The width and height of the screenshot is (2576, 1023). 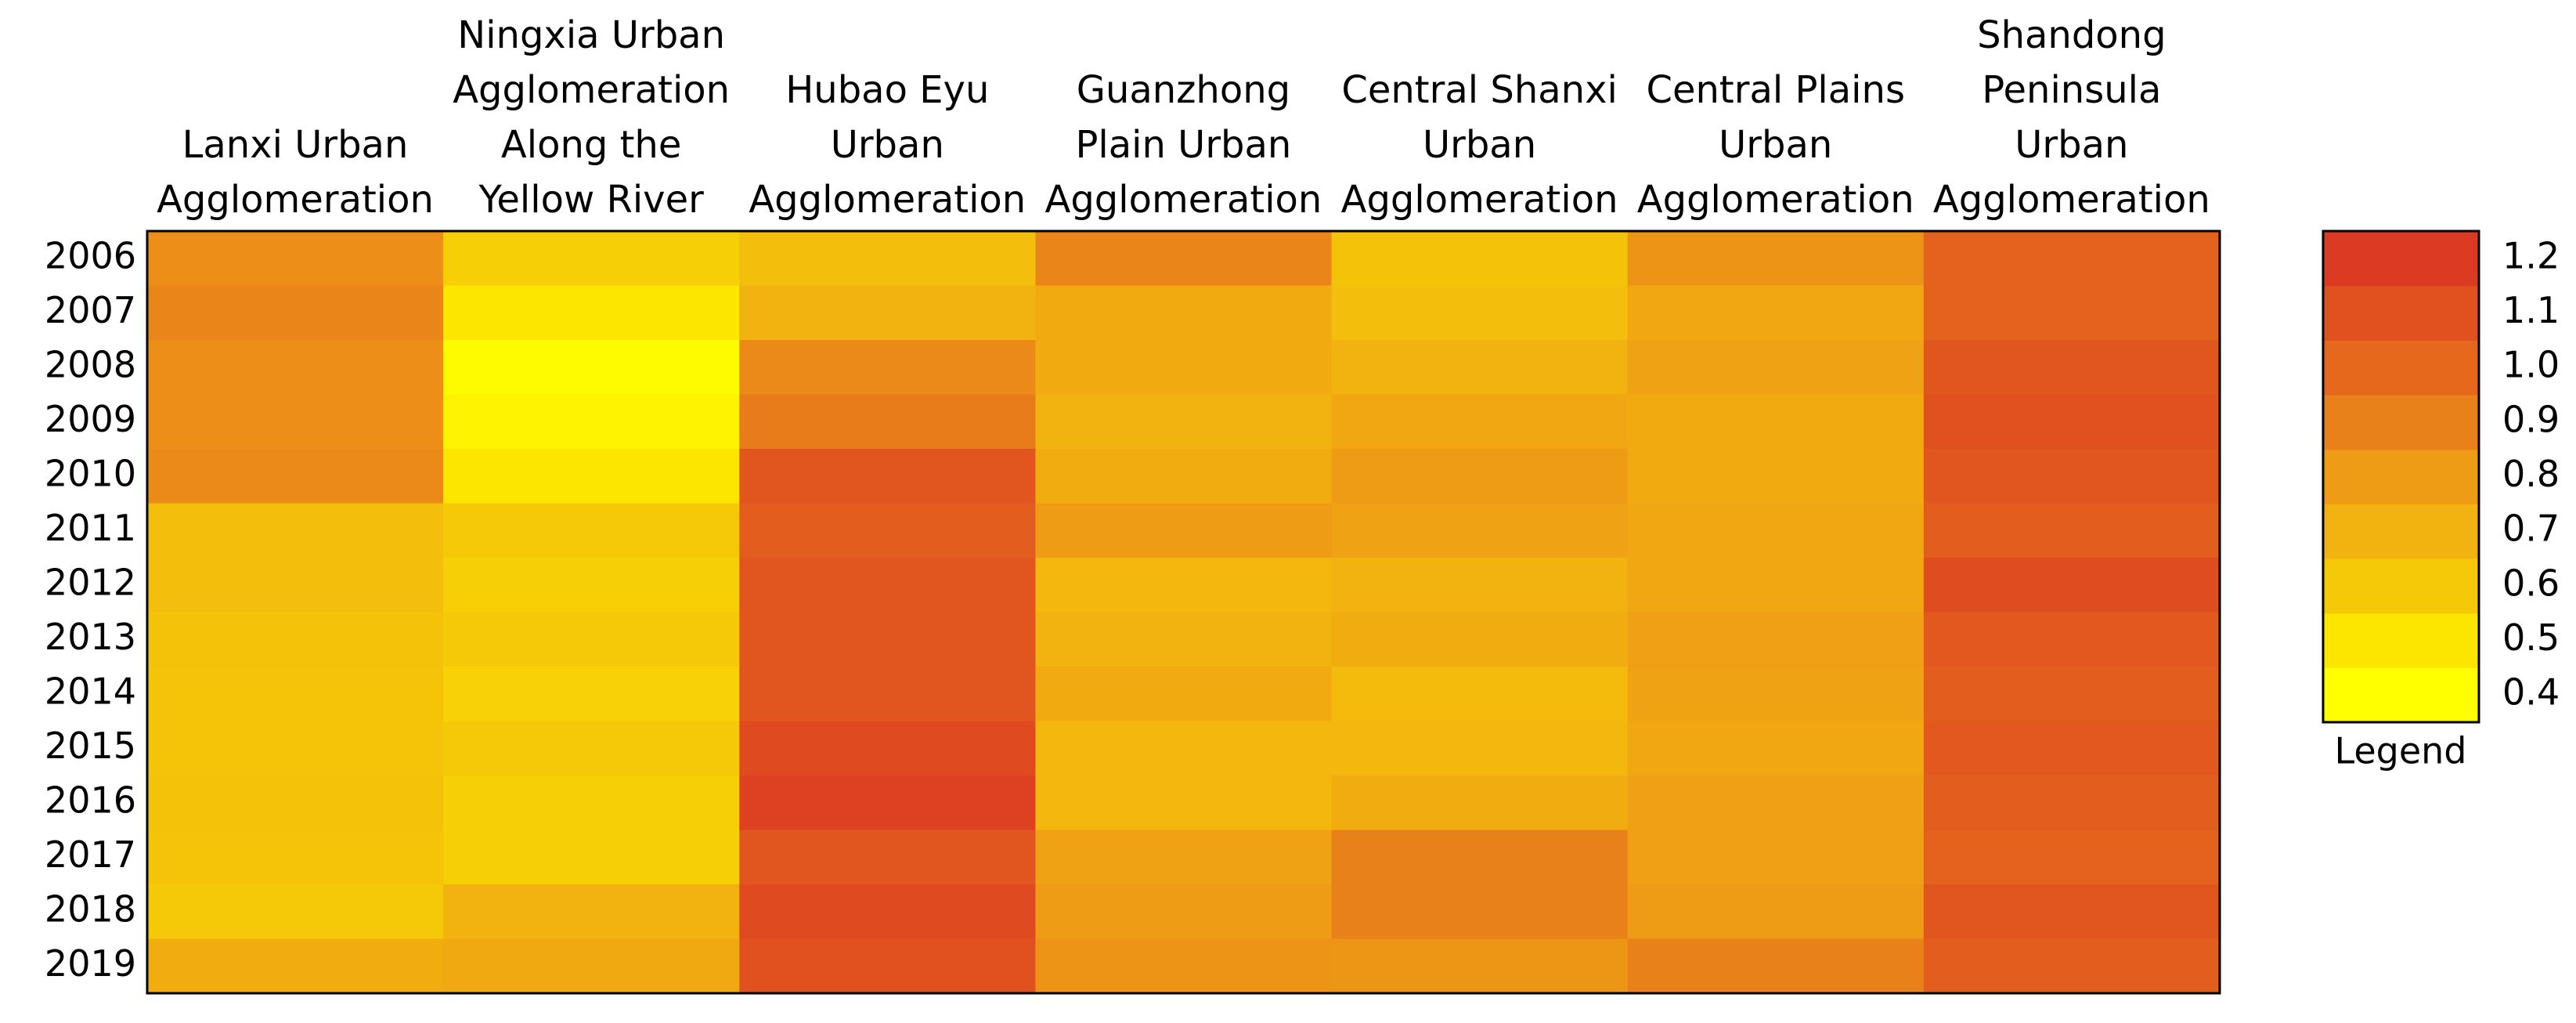 What do you see at coordinates (2401, 751) in the screenshot?
I see `legend-title: Legend` at bounding box center [2401, 751].